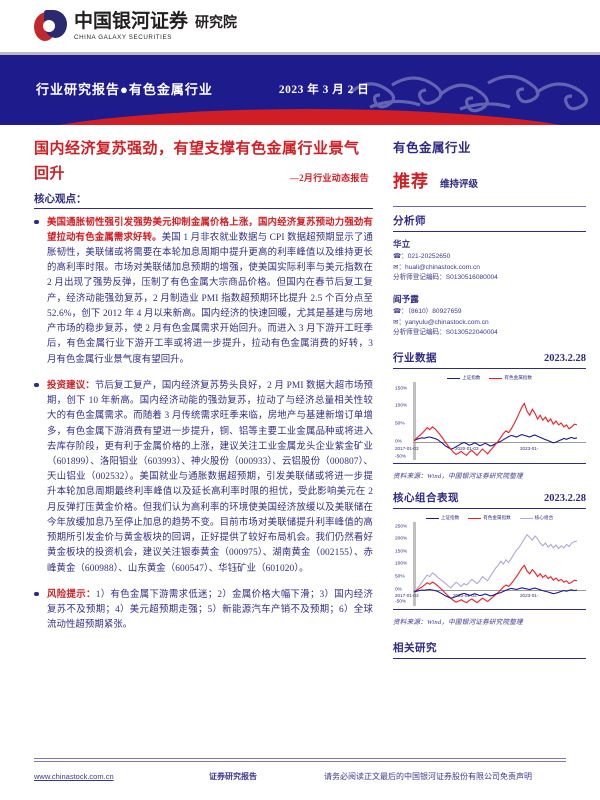  Describe the element at coordinates (489, 231) in the screenshot. I see `analyst-heading-divider` at that location.